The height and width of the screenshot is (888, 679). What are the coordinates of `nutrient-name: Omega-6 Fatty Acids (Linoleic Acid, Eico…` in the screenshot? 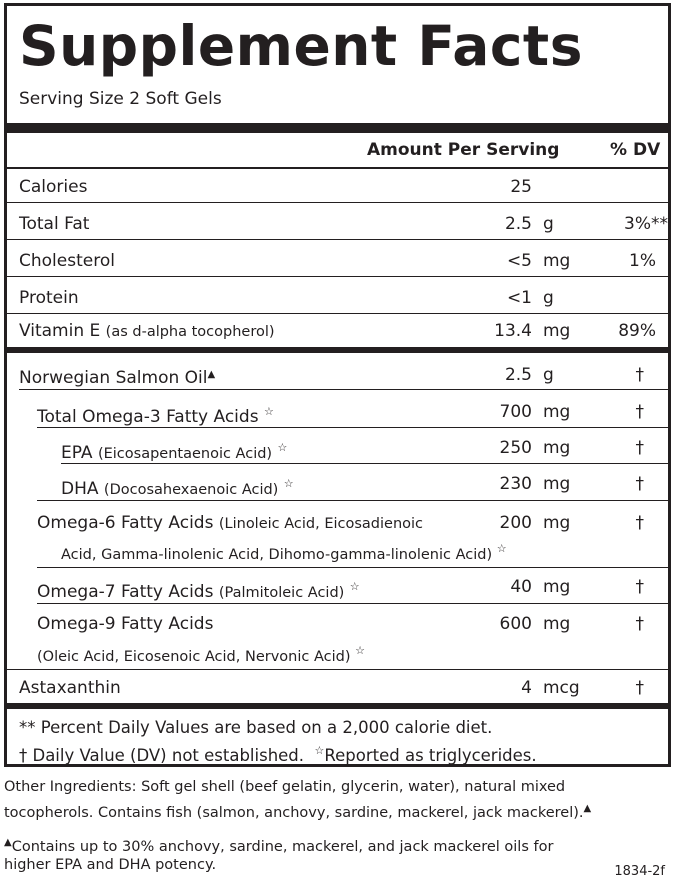 It's located at (230, 523).